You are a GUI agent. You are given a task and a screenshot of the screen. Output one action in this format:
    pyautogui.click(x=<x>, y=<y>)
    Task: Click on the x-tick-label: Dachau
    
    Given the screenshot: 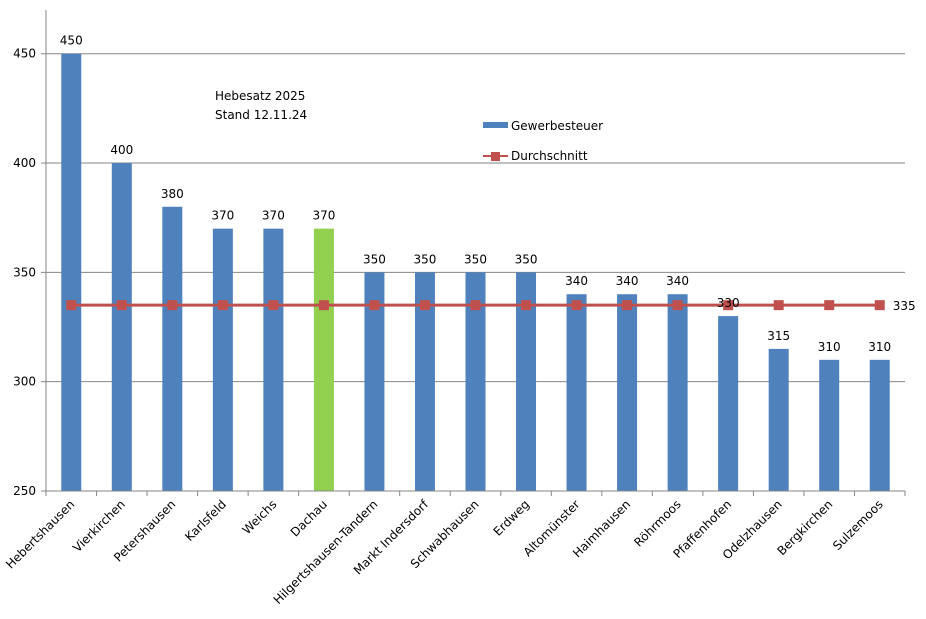 What is the action you would take?
    pyautogui.click(x=309, y=518)
    